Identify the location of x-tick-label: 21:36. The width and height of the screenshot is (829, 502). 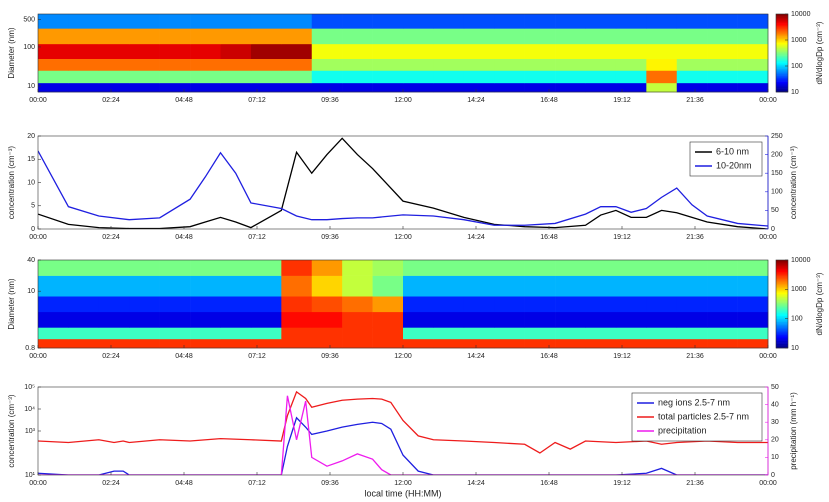
(695, 356).